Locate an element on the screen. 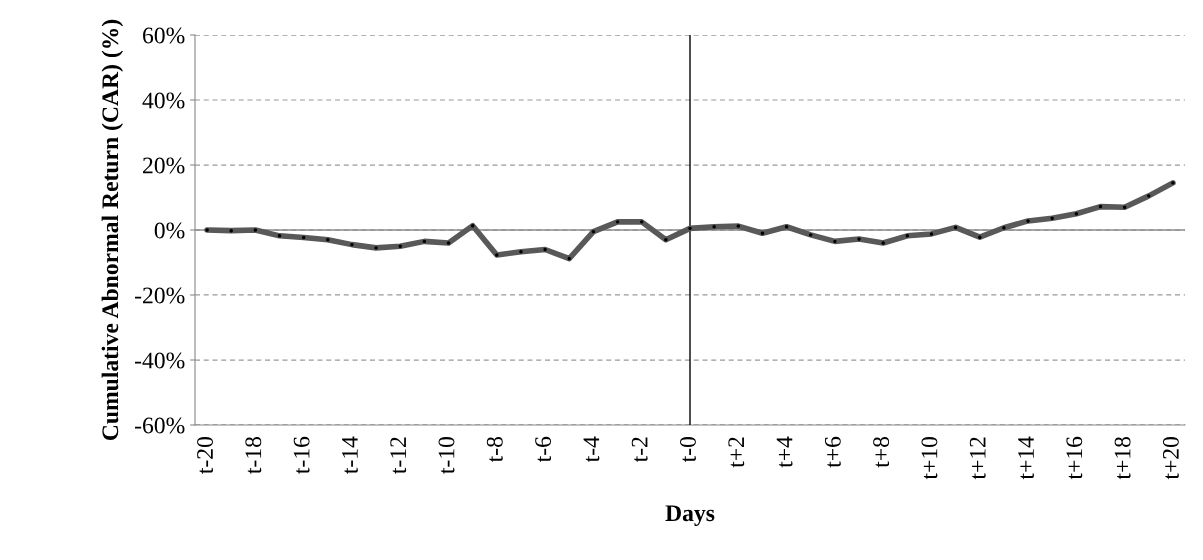 Image resolution: width=1203 pixels, height=560 pixels. x-tick-label: t-12 is located at coordinates (398, 455).